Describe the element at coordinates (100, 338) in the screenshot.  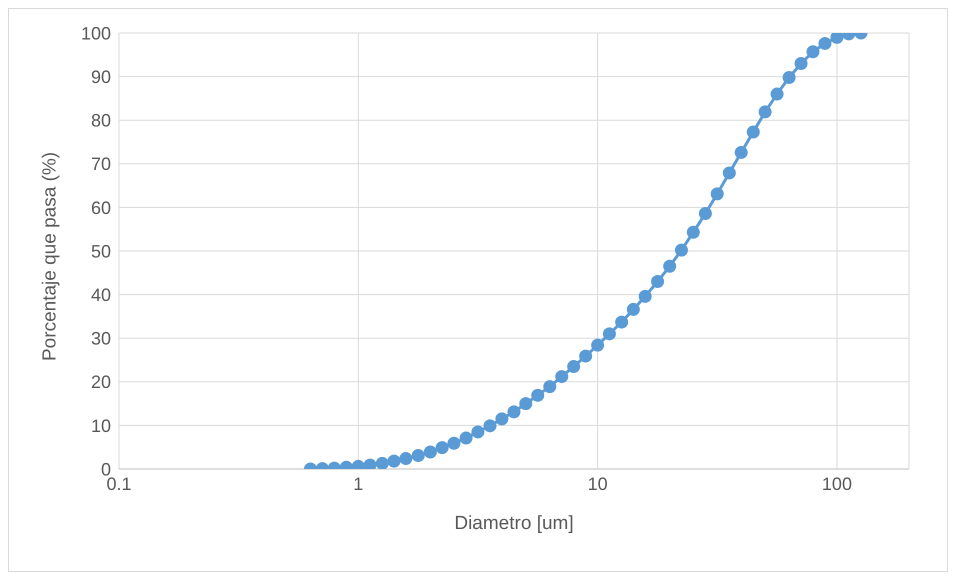
I see `y-tick-label: 30` at that location.